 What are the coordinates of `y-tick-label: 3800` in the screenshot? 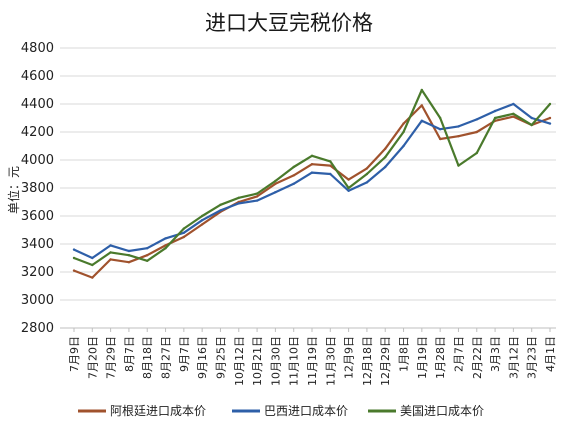 It's located at (37, 188).